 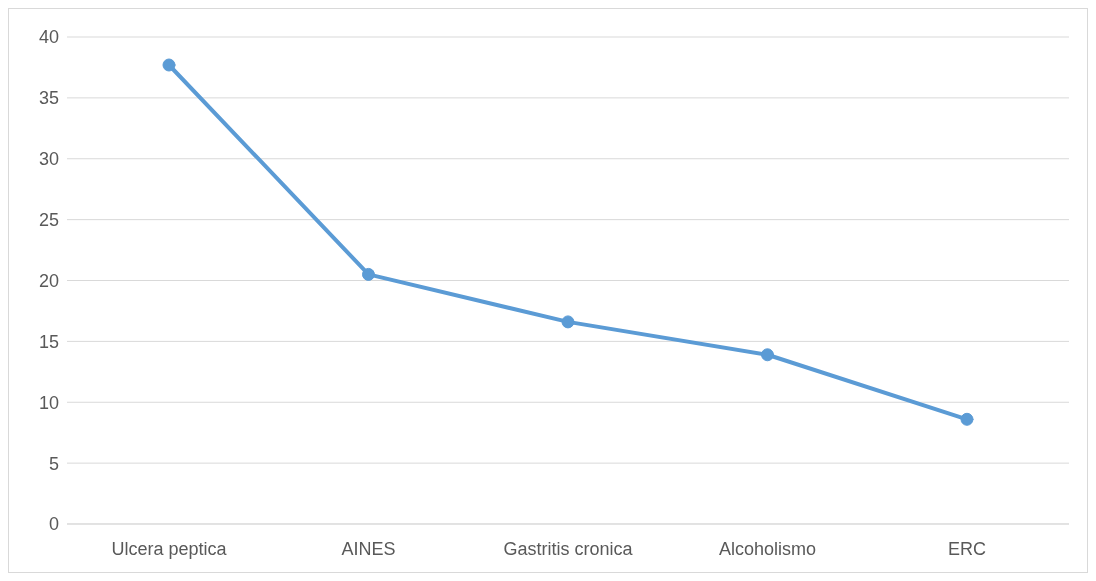 I want to click on y-tick-label: 0, so click(x=53, y=524).